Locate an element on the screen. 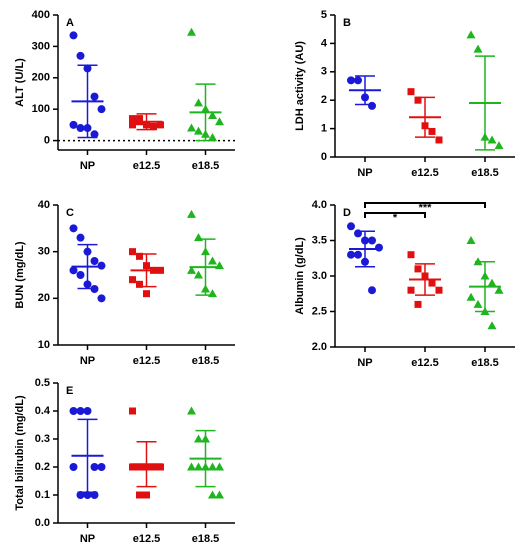 The height and width of the screenshot is (550, 530). y-tick-label: 4.0 is located at coordinates (319, 205).